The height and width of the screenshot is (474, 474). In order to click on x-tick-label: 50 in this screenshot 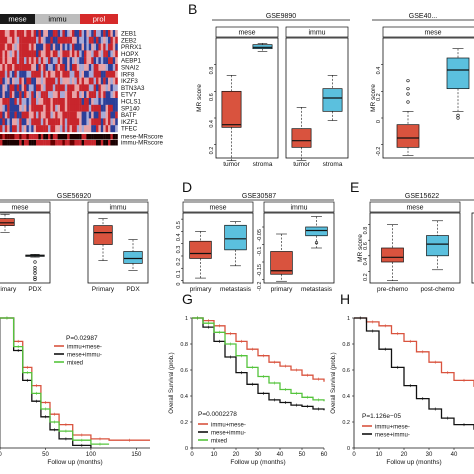, I will do `click(45, 455)`.